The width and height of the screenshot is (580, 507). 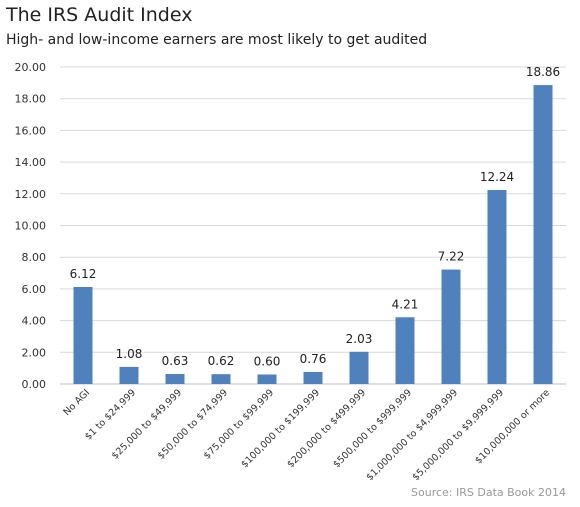 What do you see at coordinates (31, 67) in the screenshot?
I see `y-tick-label: 20.00` at bounding box center [31, 67].